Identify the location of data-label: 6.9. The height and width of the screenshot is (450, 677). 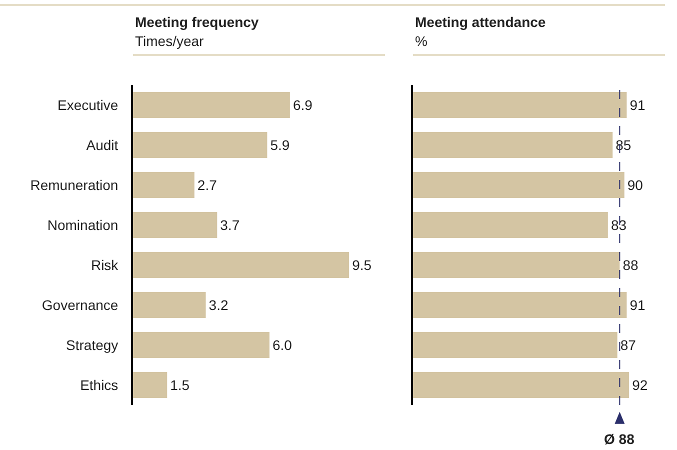
(302, 105).